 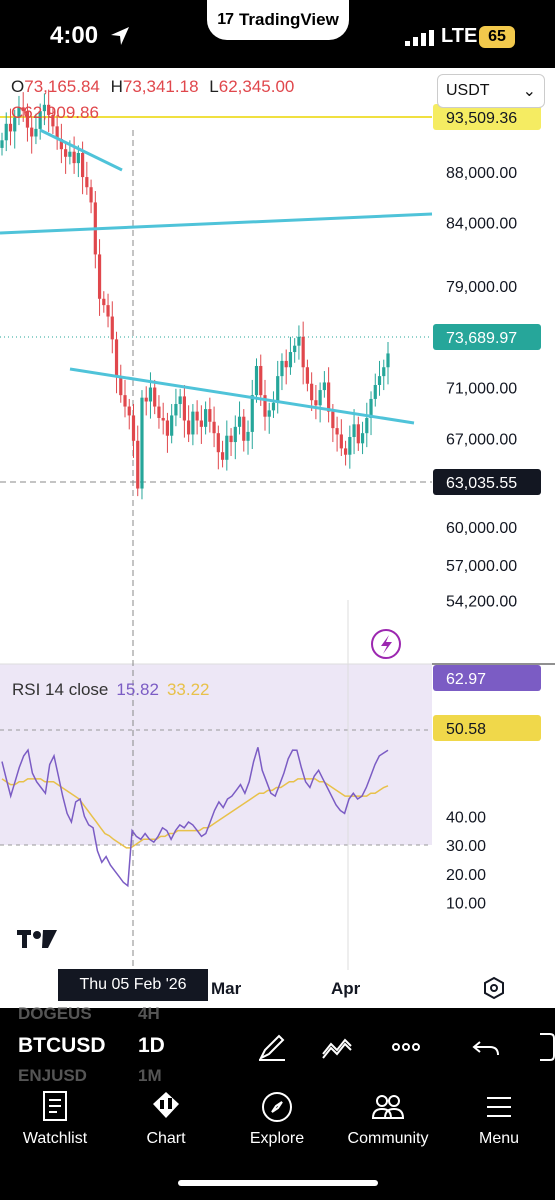 I want to click on price-label-alert: 93,509.36, so click(x=481, y=118).